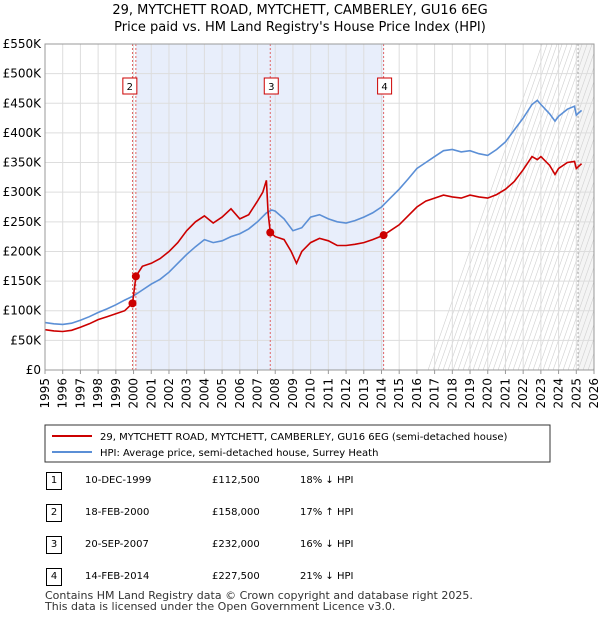 This screenshot has height=620, width=600. What do you see at coordinates (559, 393) in the screenshot?
I see `x-tick-label: 2024` at bounding box center [559, 393].